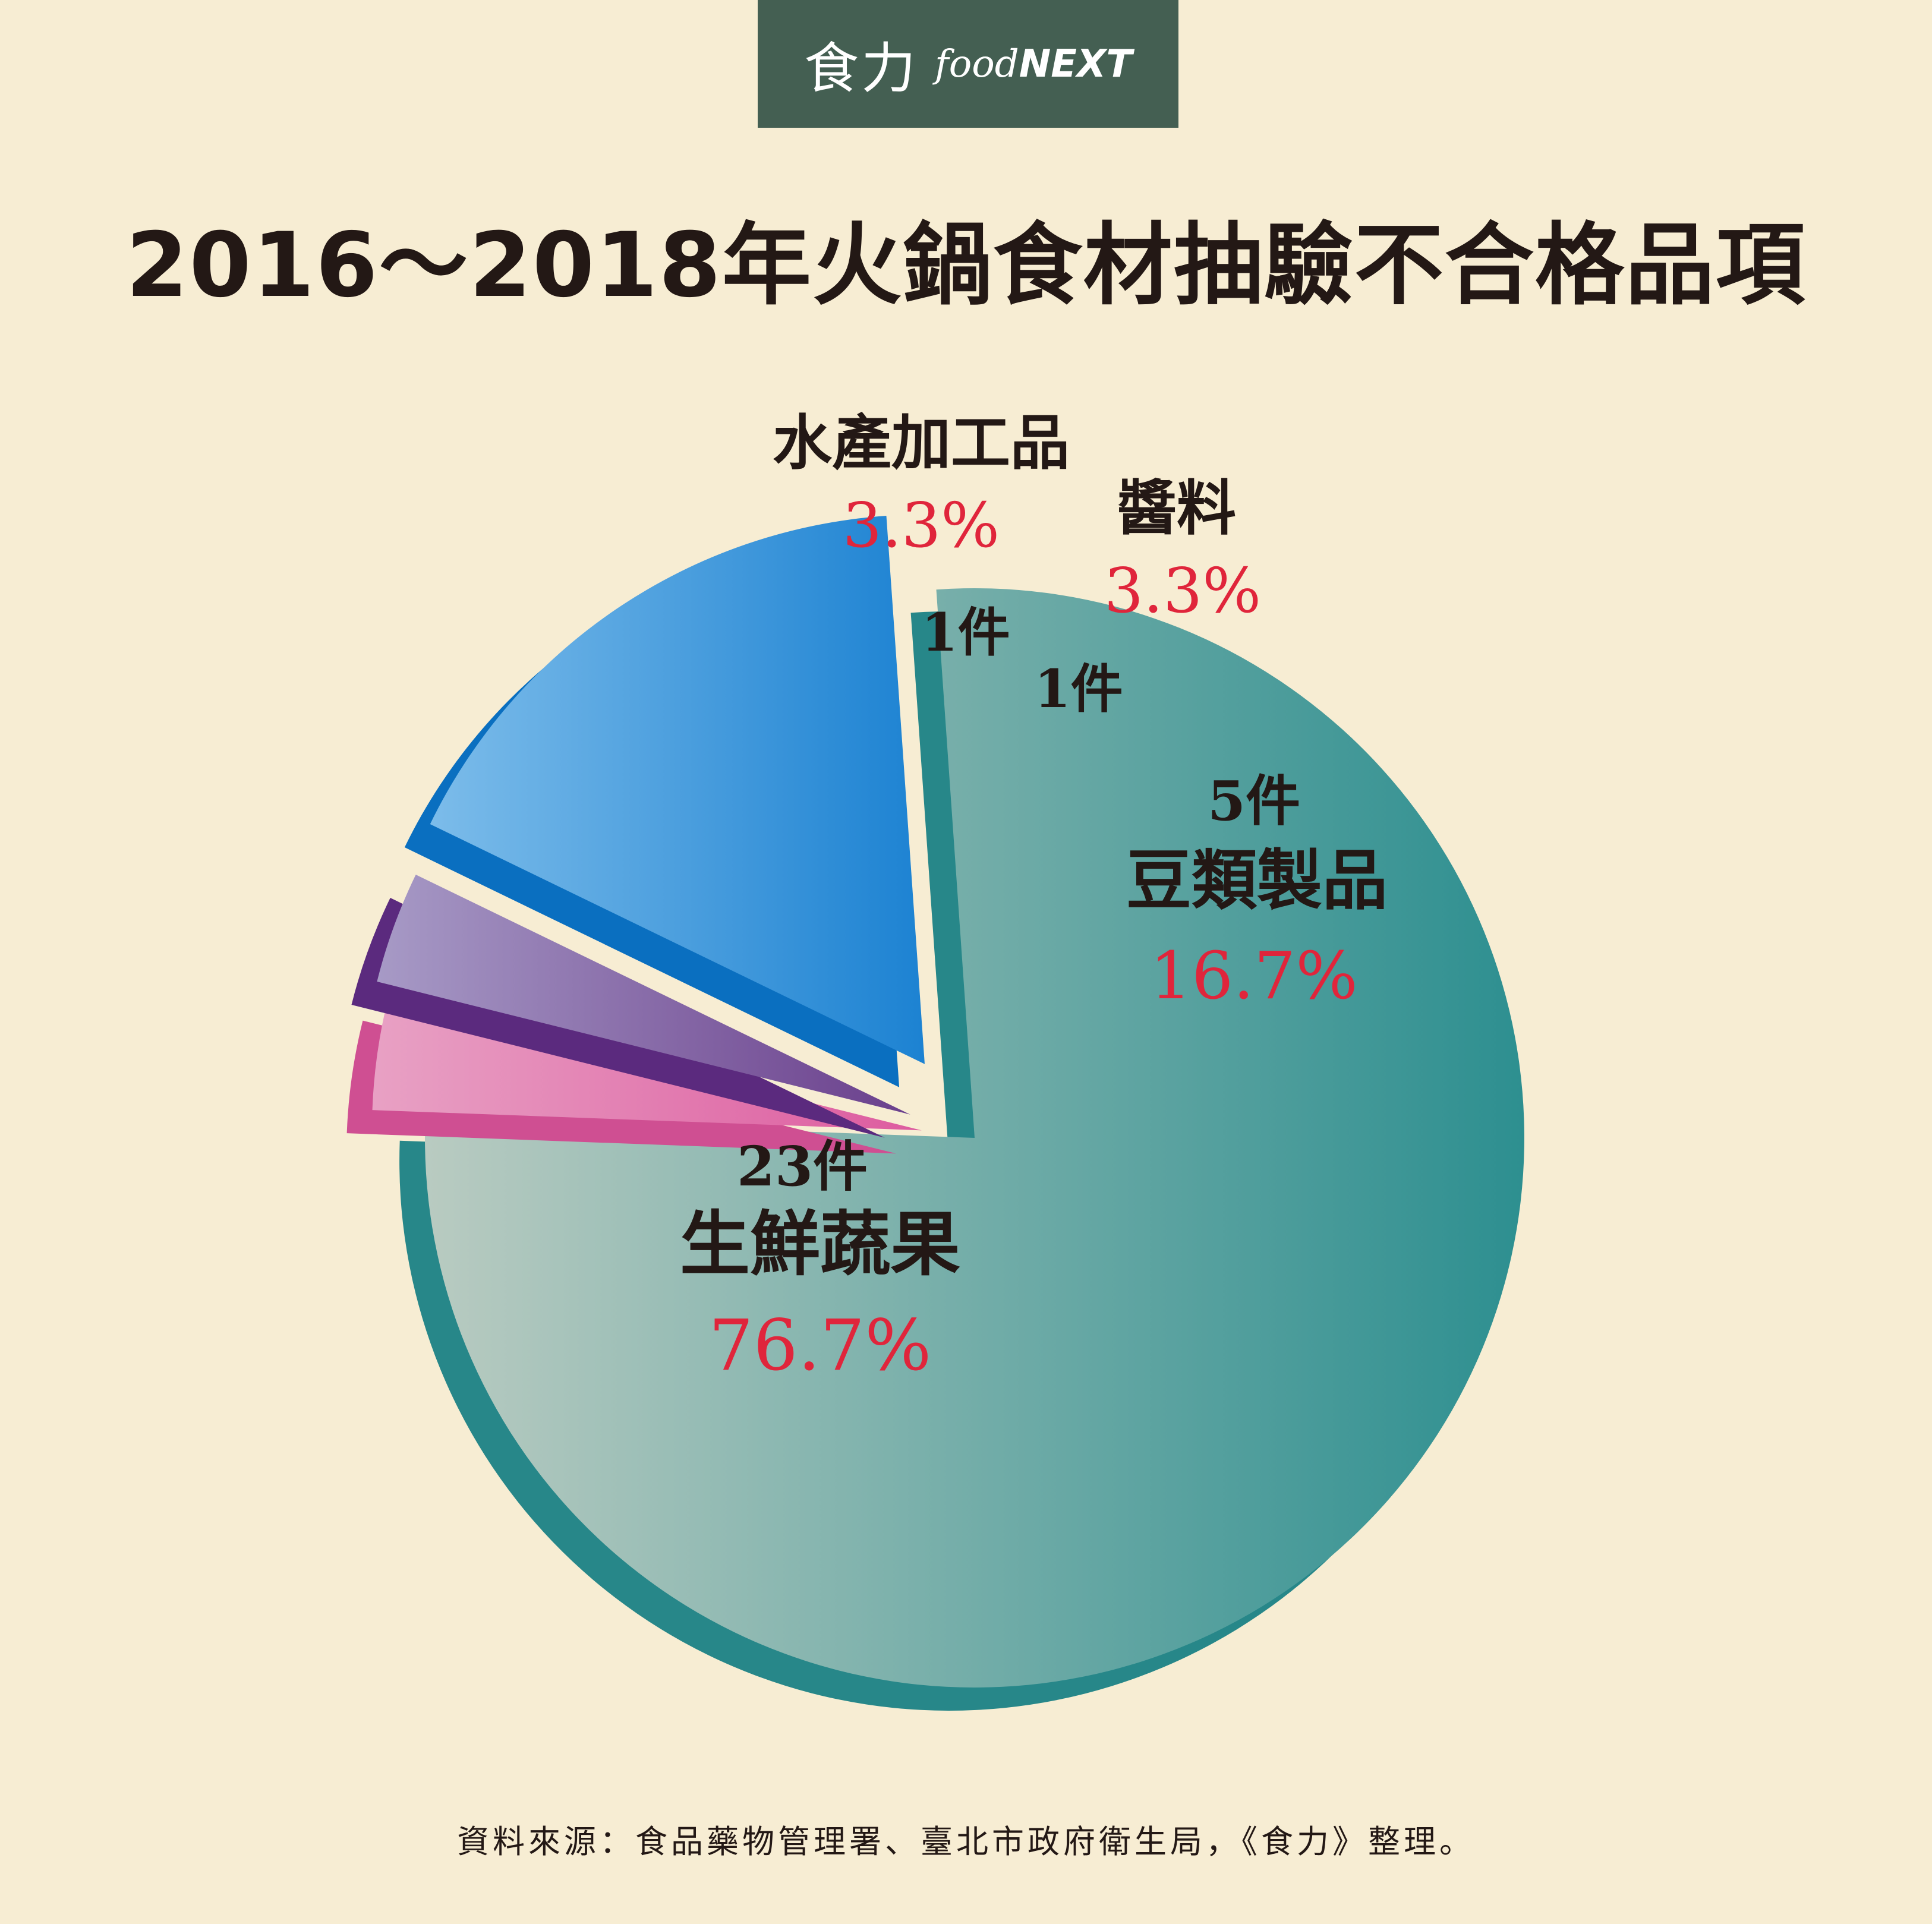 The image size is (1932, 1924). I want to click on slice-fresh-produce-count-label: 23件, so click(802, 1166).